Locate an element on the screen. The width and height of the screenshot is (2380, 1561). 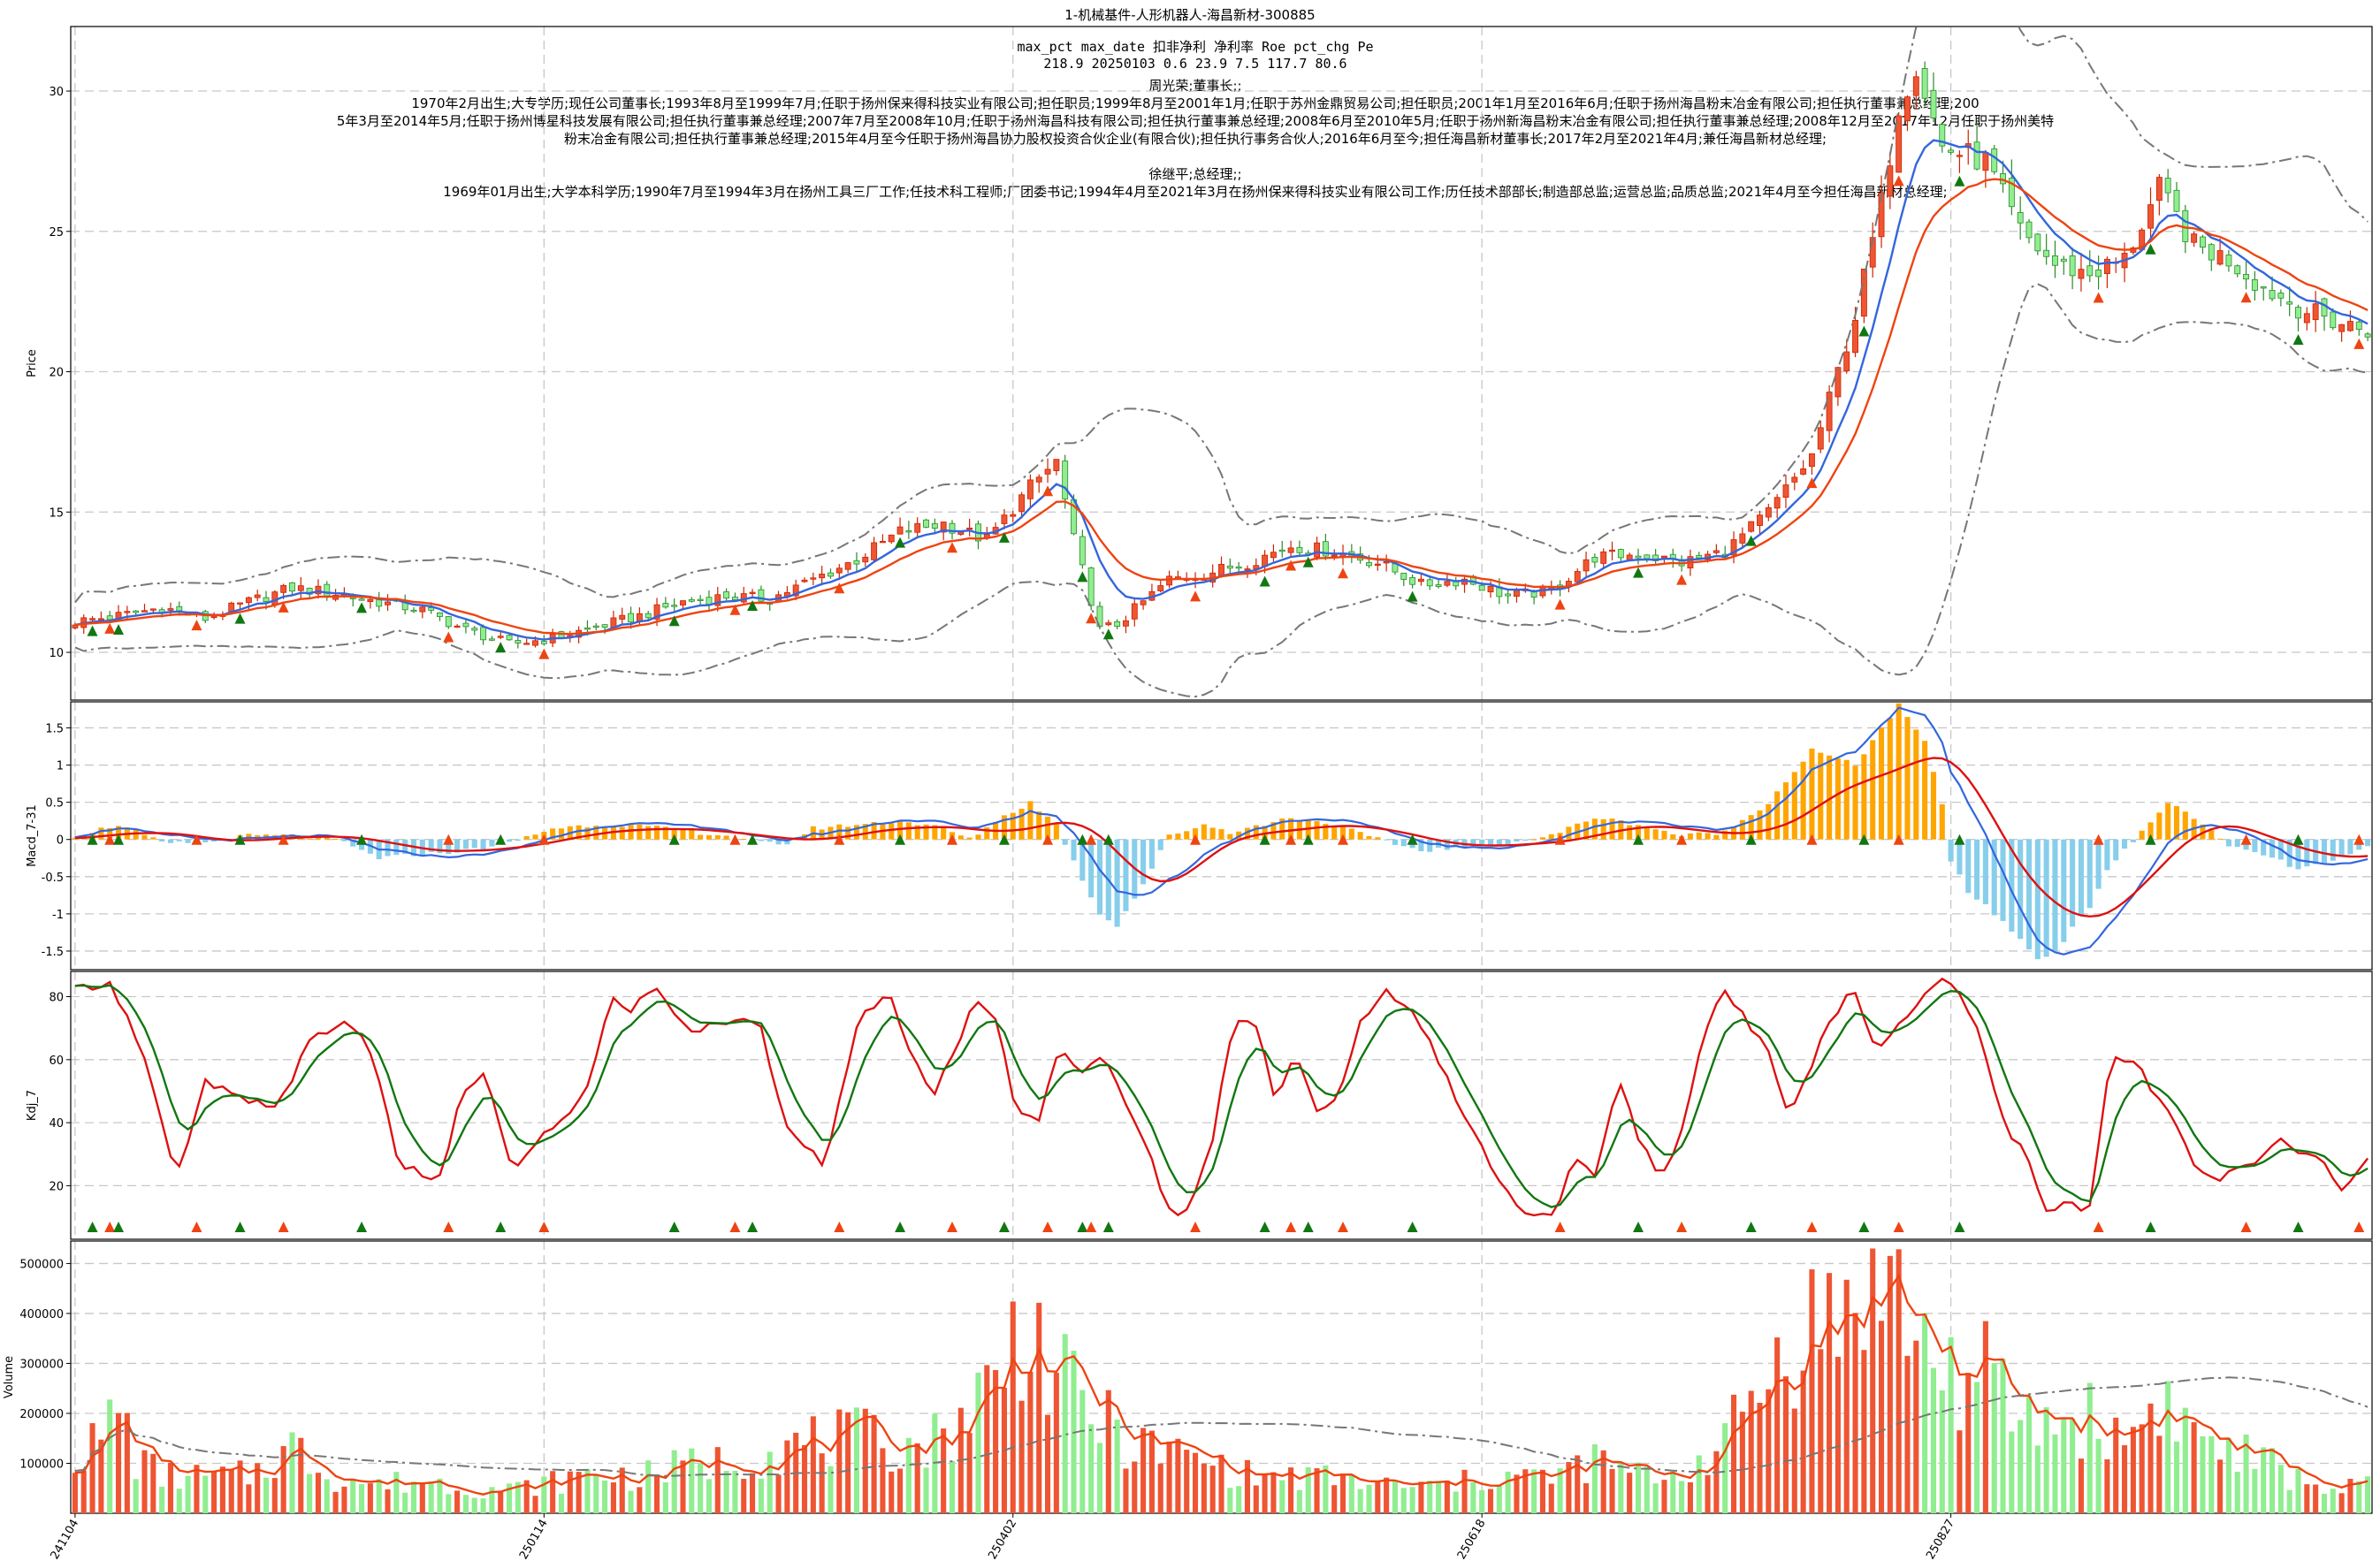
price-down-marker is located at coordinates (240, 618).